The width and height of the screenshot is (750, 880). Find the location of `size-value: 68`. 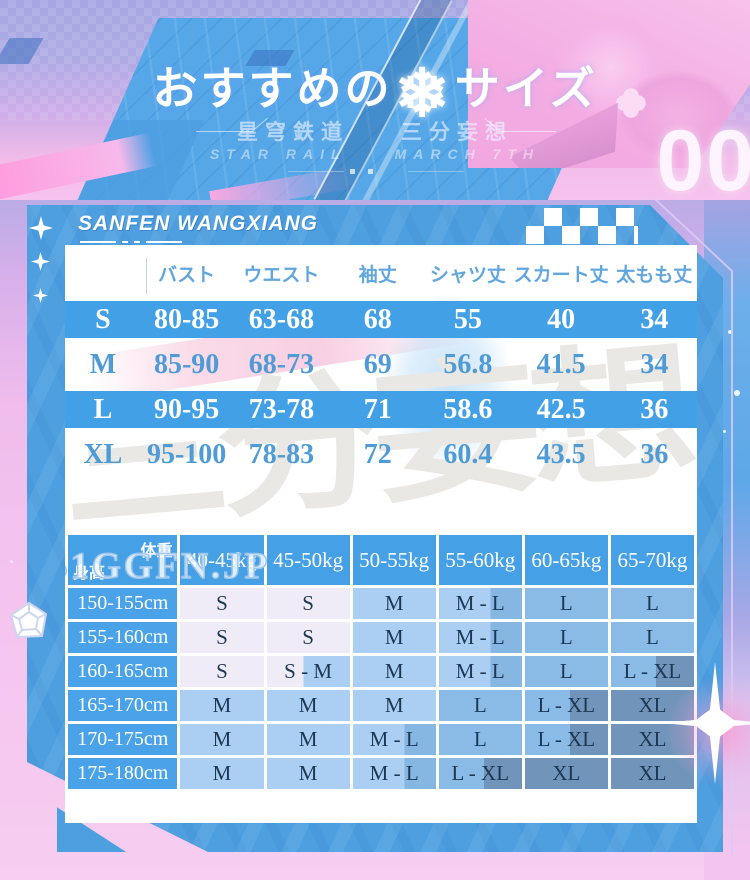

size-value: 68 is located at coordinates (377, 319).